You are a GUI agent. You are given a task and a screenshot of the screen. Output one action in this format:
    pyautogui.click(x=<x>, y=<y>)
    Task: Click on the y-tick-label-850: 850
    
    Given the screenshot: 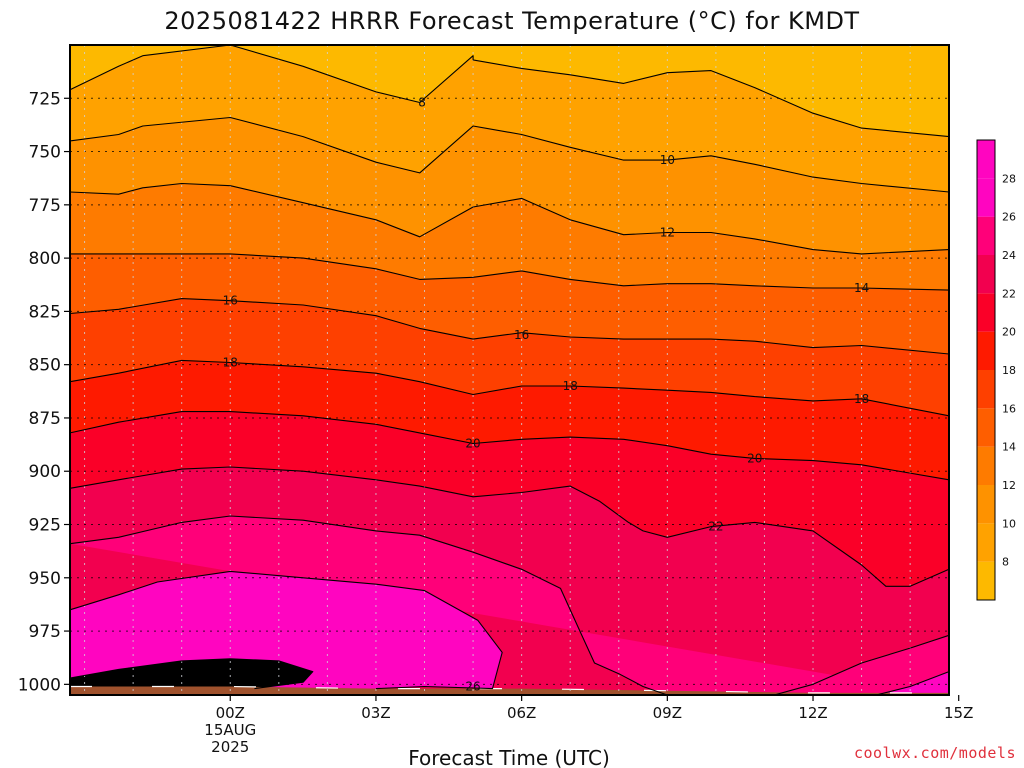 What is the action you would take?
    pyautogui.click(x=45, y=366)
    